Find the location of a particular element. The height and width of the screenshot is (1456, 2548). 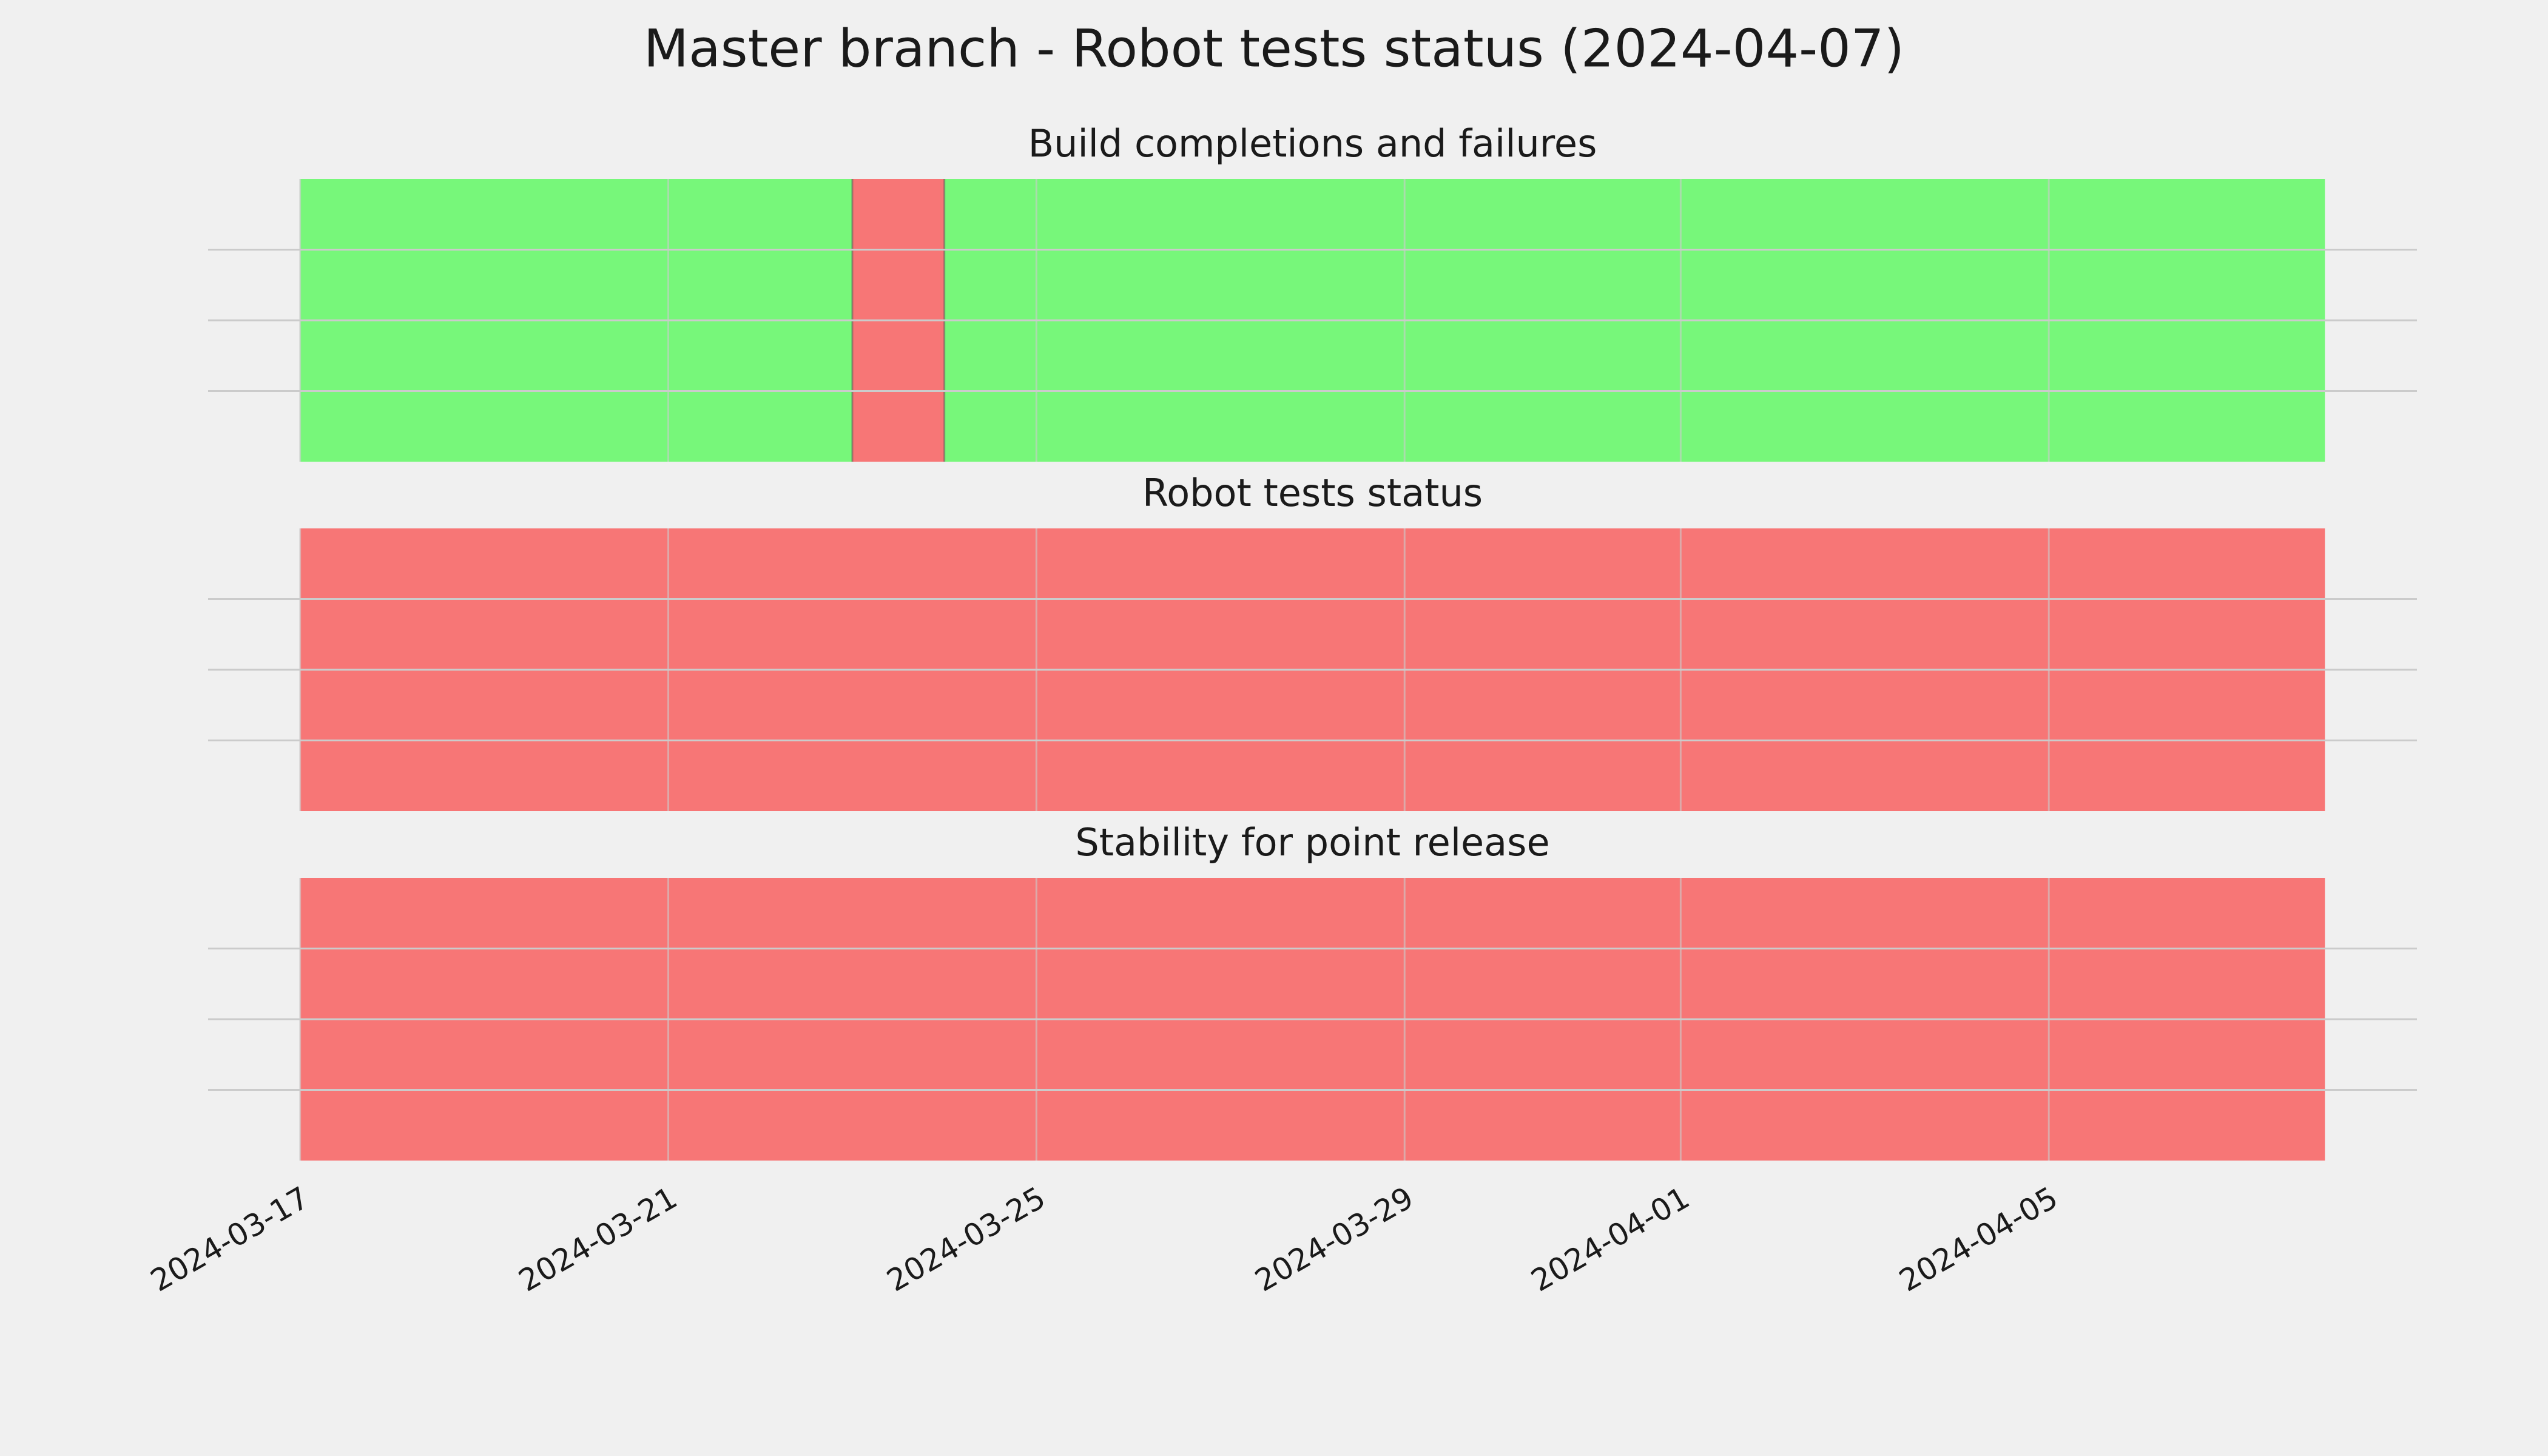

x-tick-label: 2024-04-05 is located at coordinates (1978, 1239).